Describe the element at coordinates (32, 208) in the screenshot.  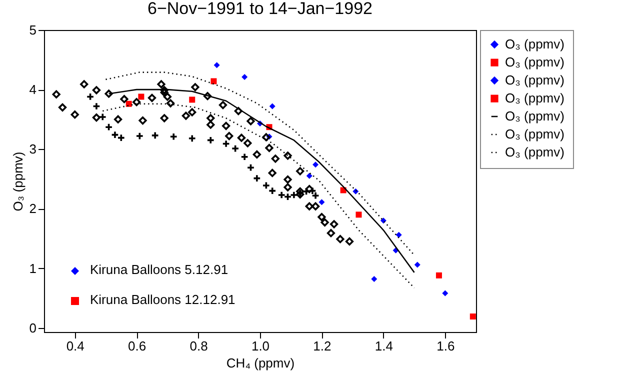
I see `y-tick-label: 2` at that location.